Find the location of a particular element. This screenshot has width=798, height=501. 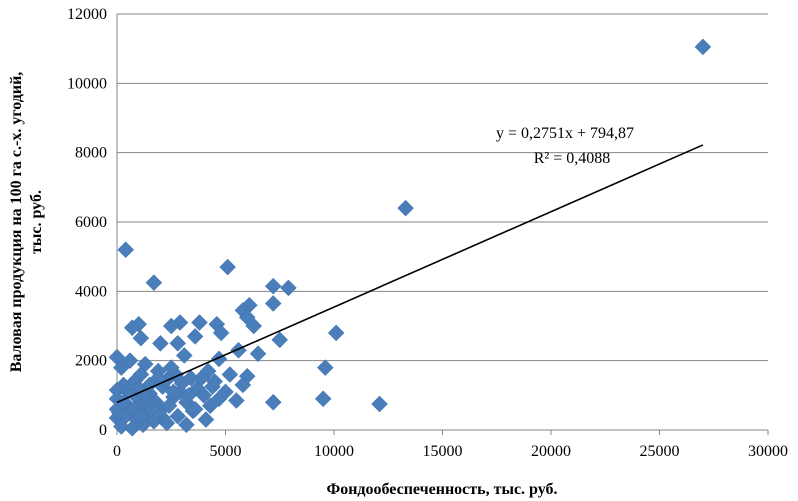

x-tick-label: 15000 is located at coordinates (443, 451).